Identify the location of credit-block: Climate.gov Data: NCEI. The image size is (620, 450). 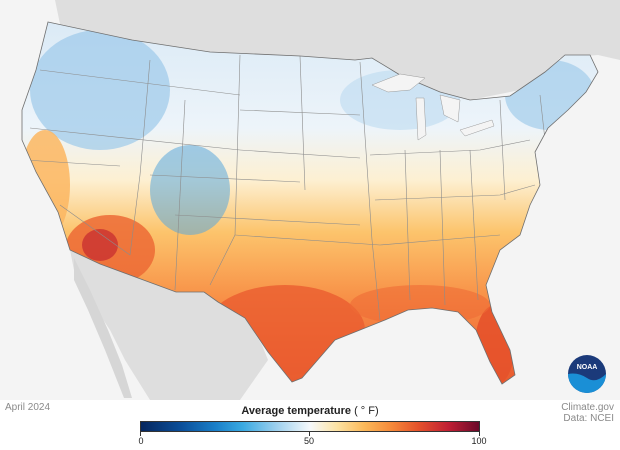
(587, 413).